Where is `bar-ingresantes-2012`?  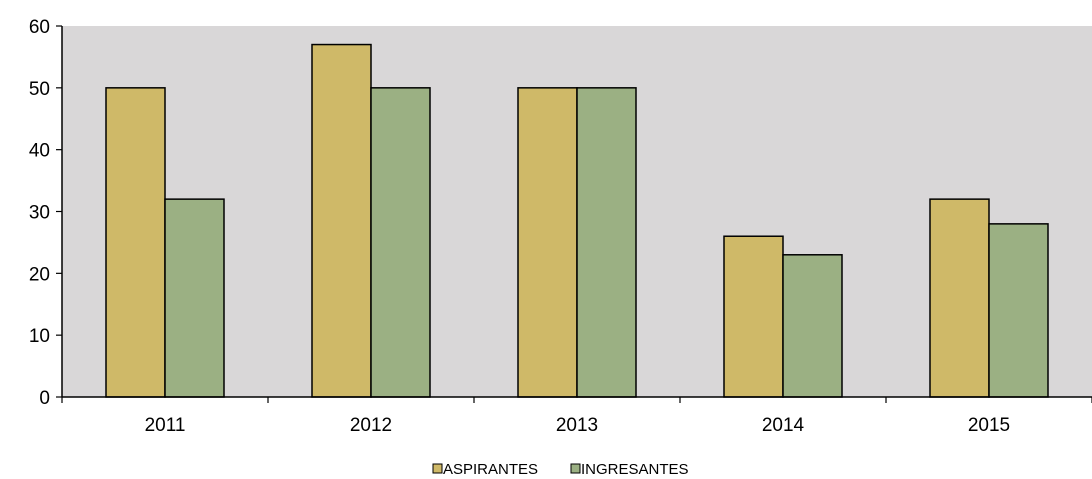
bar-ingresantes-2012 is located at coordinates (400, 242).